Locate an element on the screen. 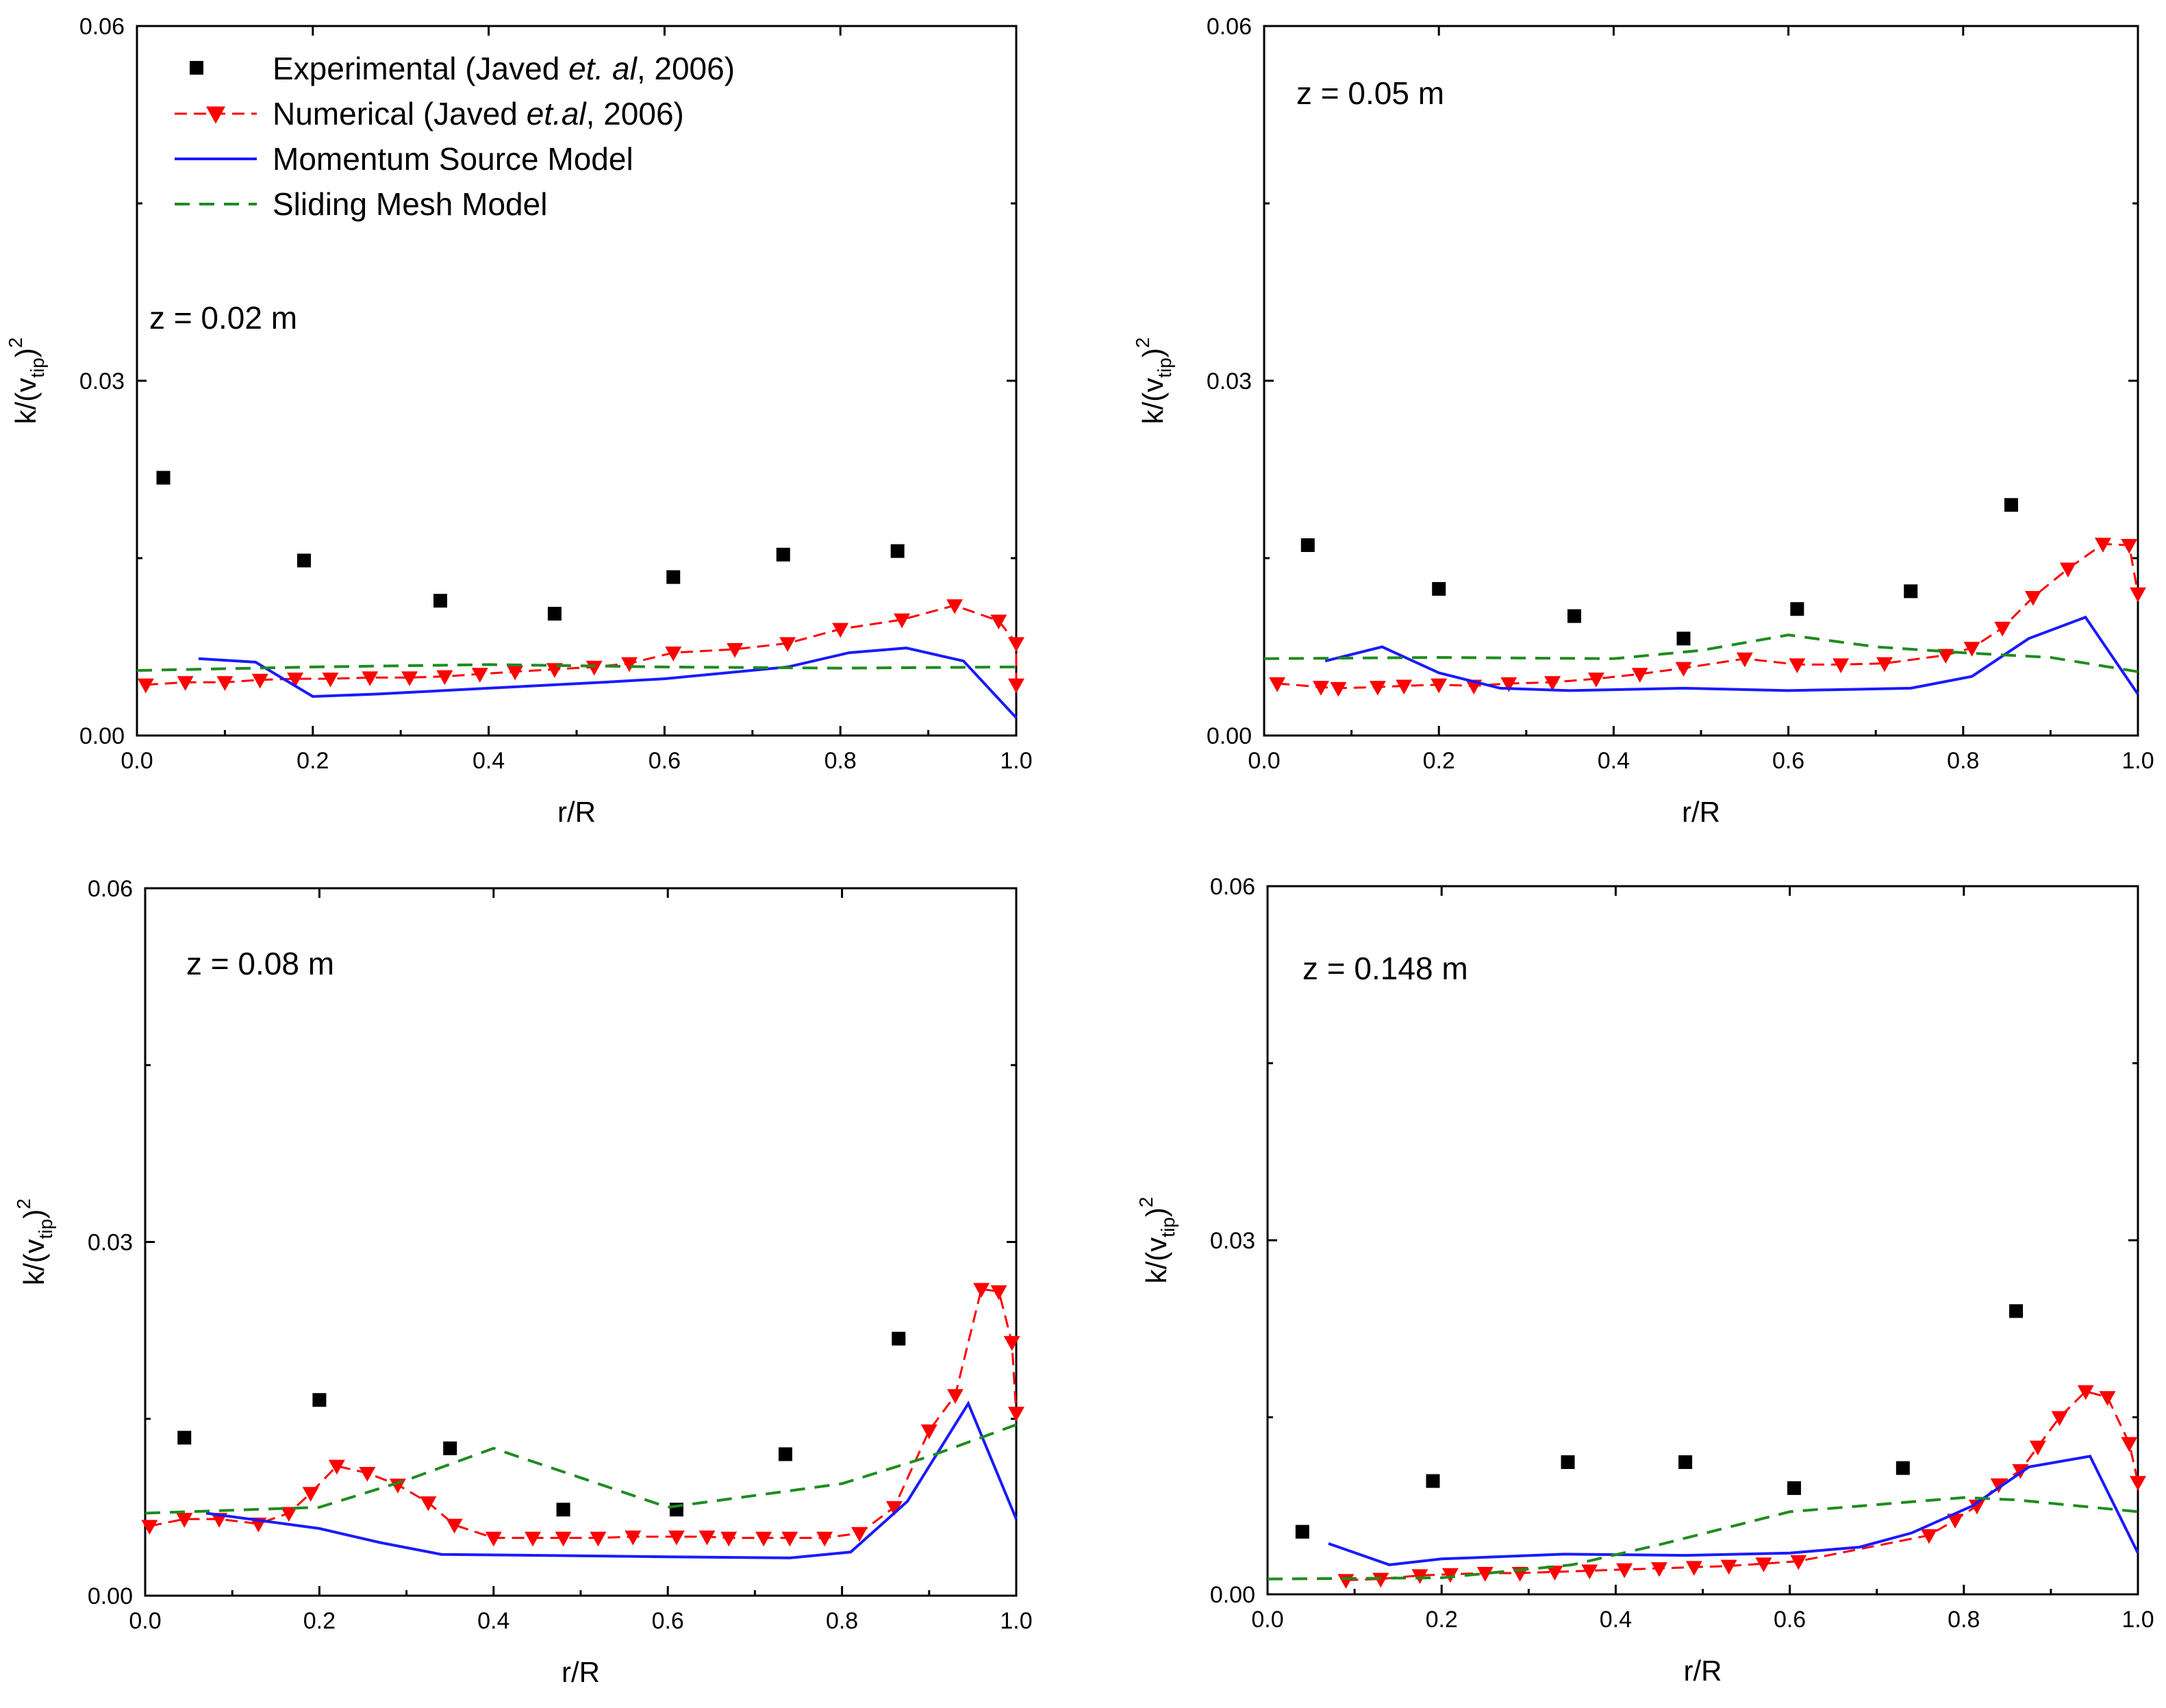 The height and width of the screenshot is (1708, 2166). legend-sliding-label: Sliding Mesh Model is located at coordinates (410, 204).